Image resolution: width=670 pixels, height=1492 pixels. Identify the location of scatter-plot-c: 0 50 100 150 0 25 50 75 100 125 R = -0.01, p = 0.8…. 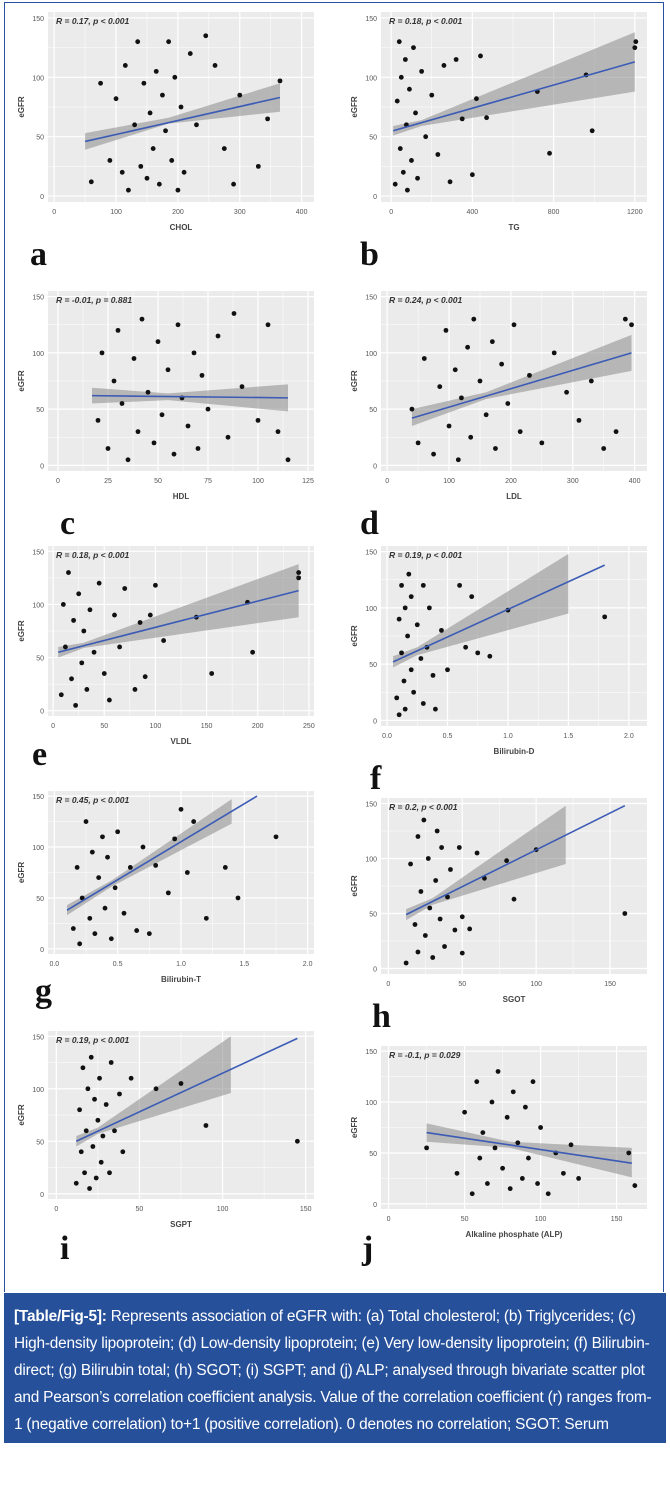
(165, 396).